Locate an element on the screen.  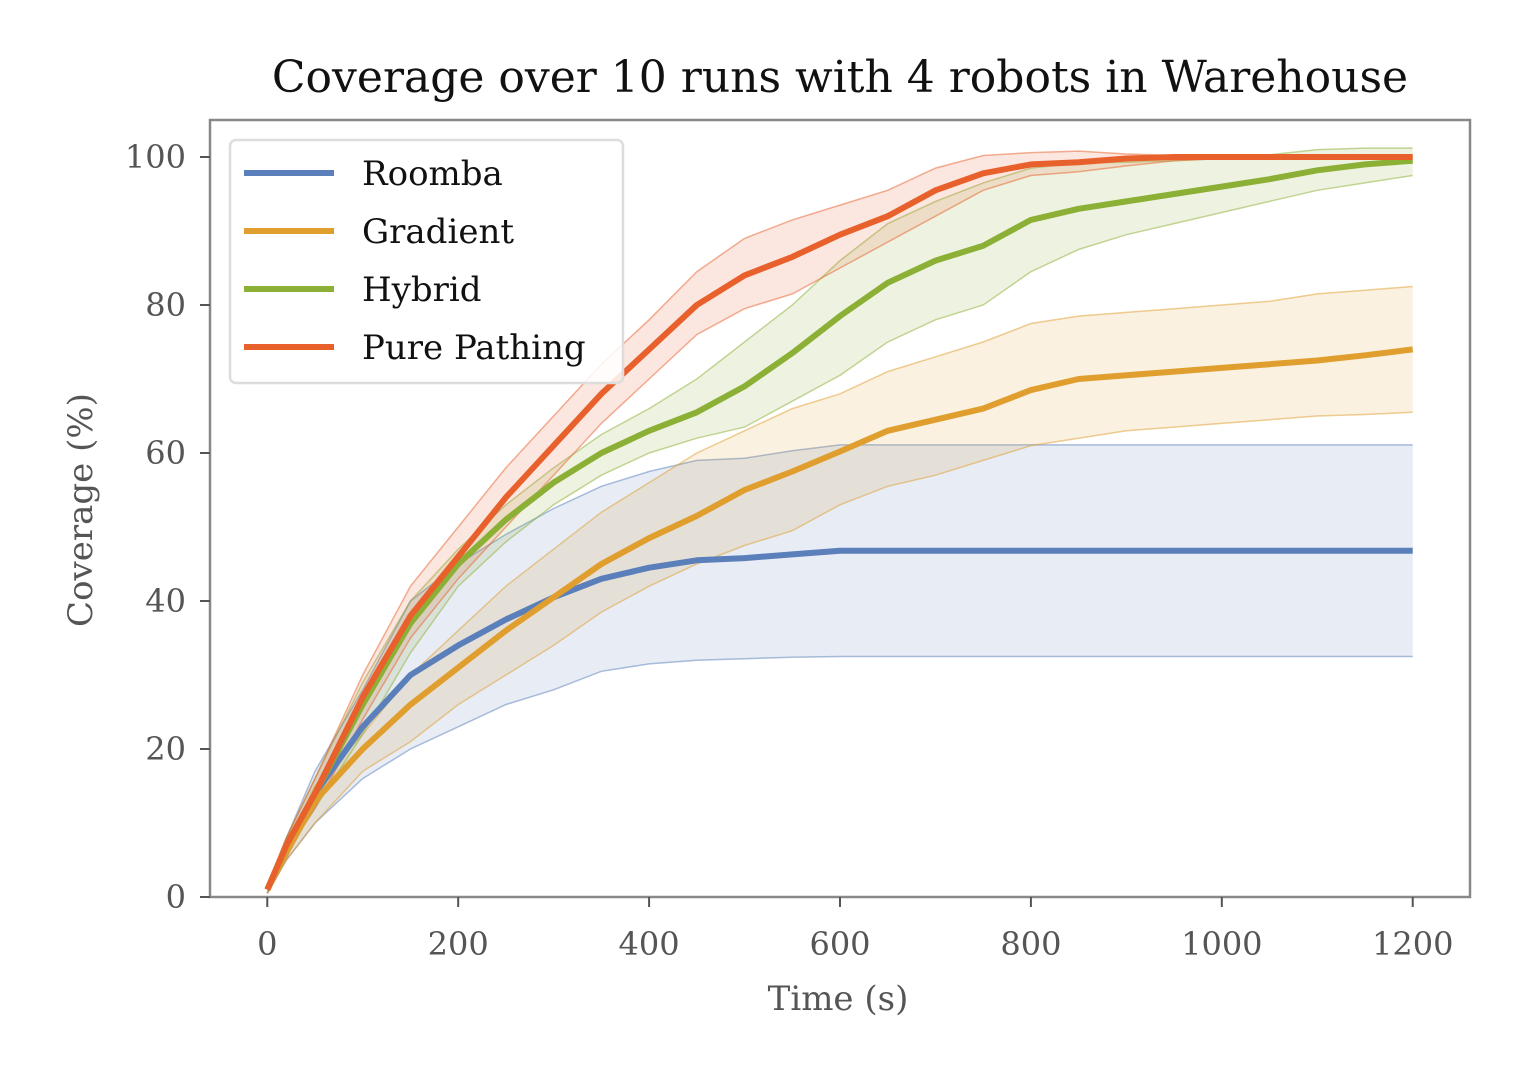
x-tick-label: 400 is located at coordinates (649, 944).